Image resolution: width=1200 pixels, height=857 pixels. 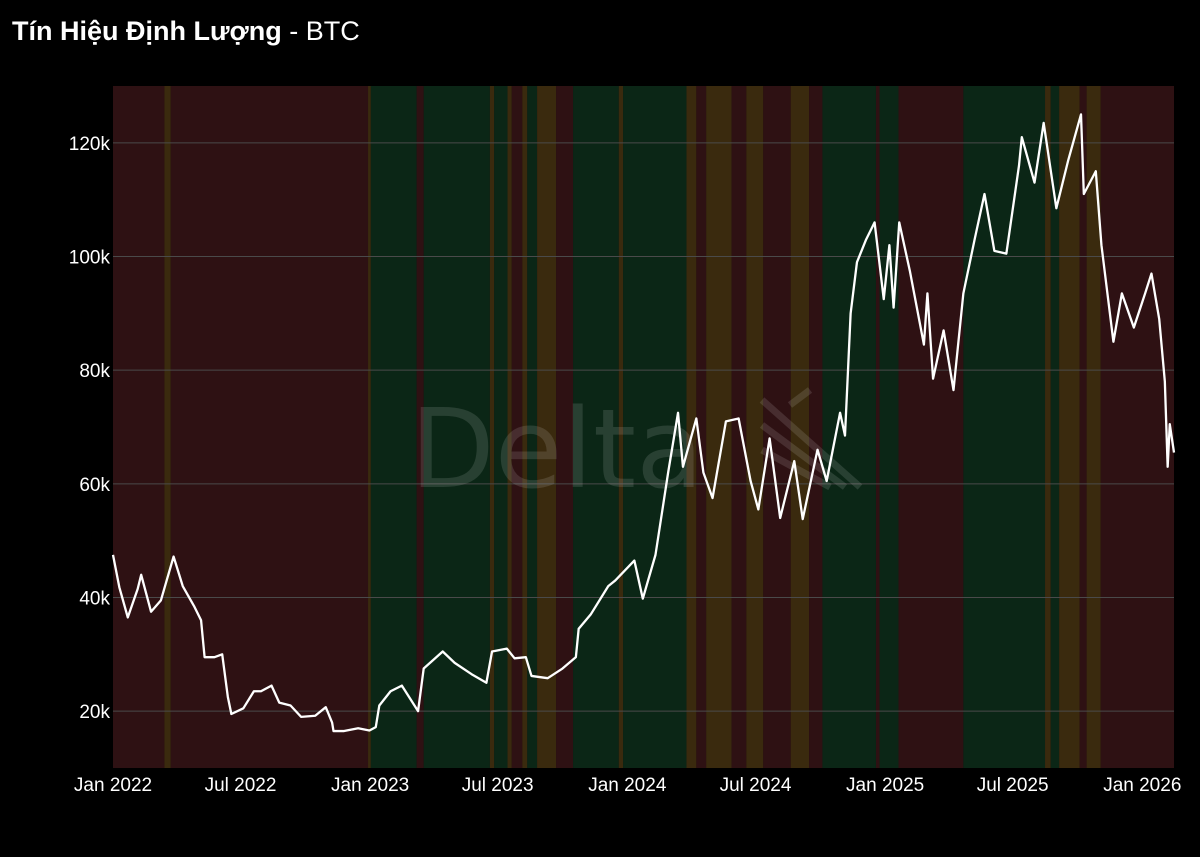 What do you see at coordinates (756, 785) in the screenshot?
I see `x-tick-label: Jul 2024` at bounding box center [756, 785].